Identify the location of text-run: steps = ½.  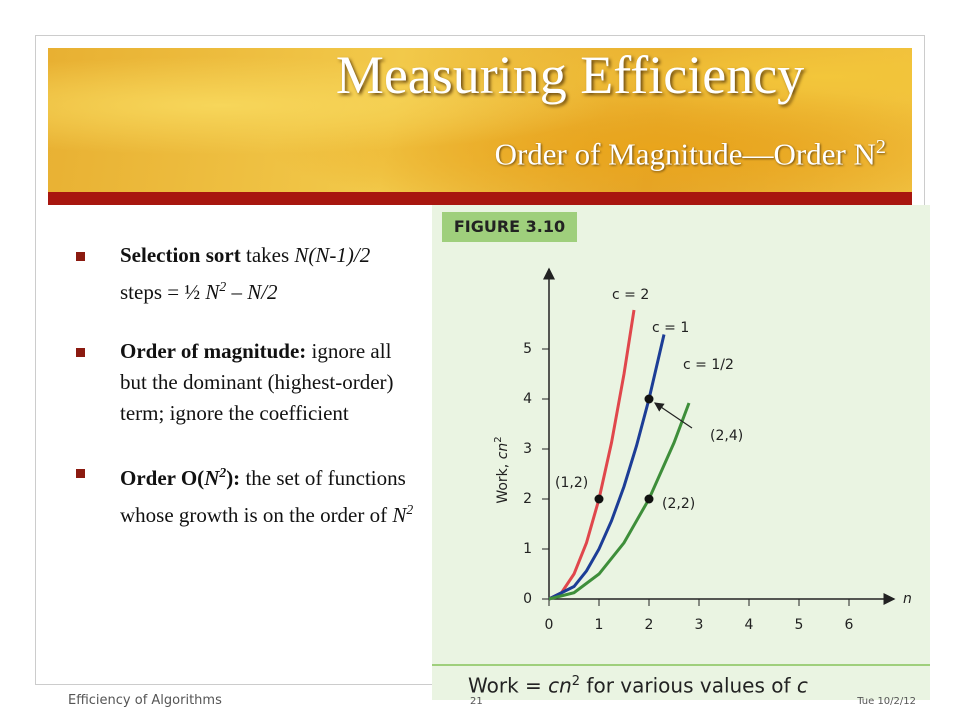
(163, 292).